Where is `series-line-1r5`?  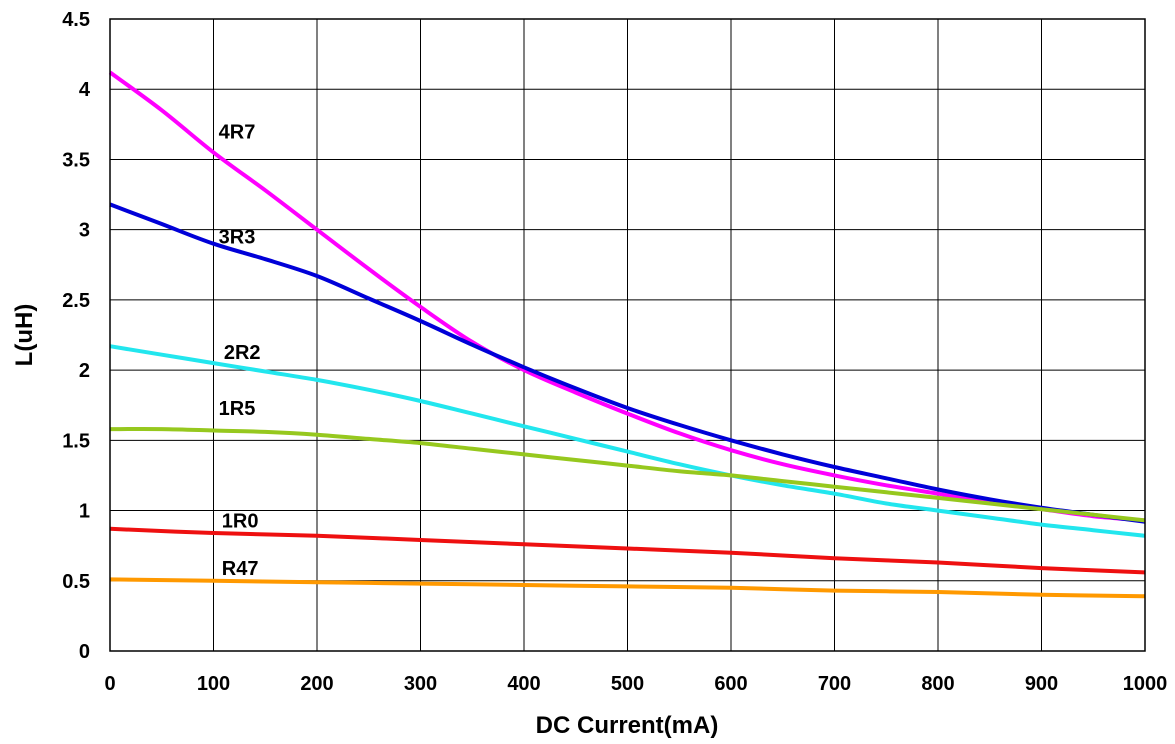 series-line-1r5 is located at coordinates (627, 475).